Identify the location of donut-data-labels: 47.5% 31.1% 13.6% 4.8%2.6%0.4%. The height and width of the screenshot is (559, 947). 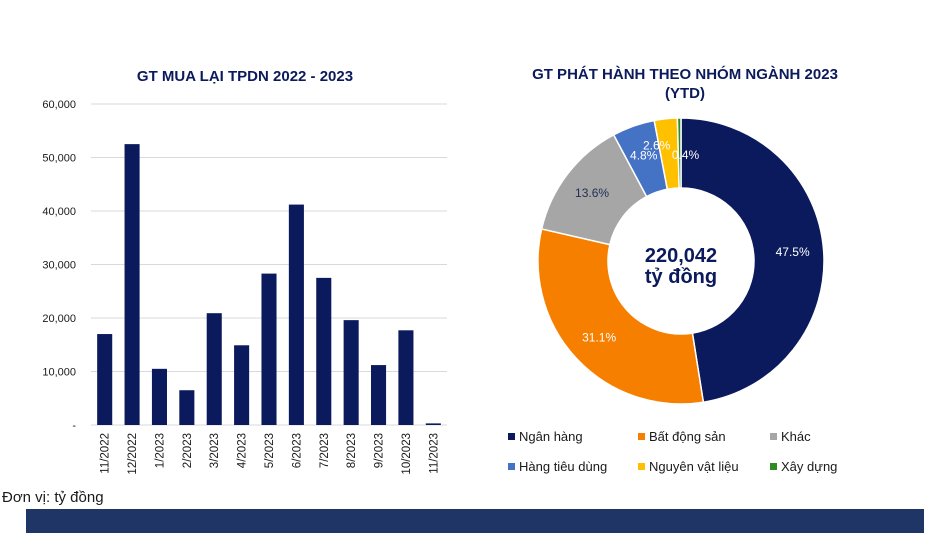
(692, 242).